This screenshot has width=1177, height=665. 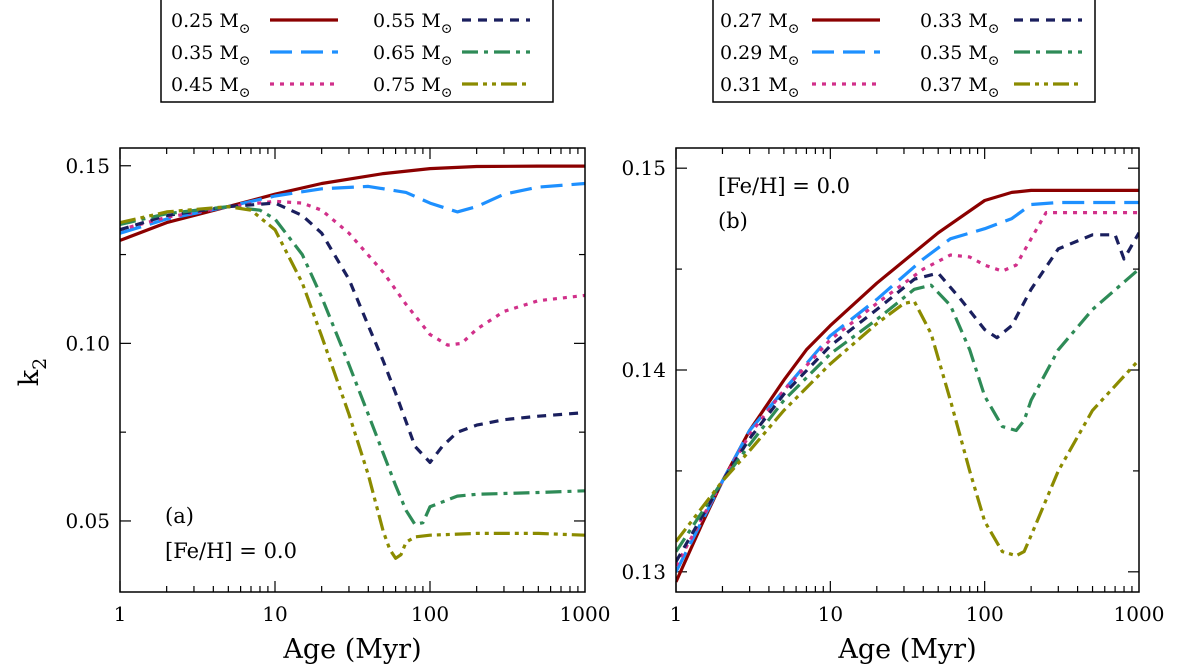 I want to click on legend-mass: 0.75, so click(x=394, y=85).